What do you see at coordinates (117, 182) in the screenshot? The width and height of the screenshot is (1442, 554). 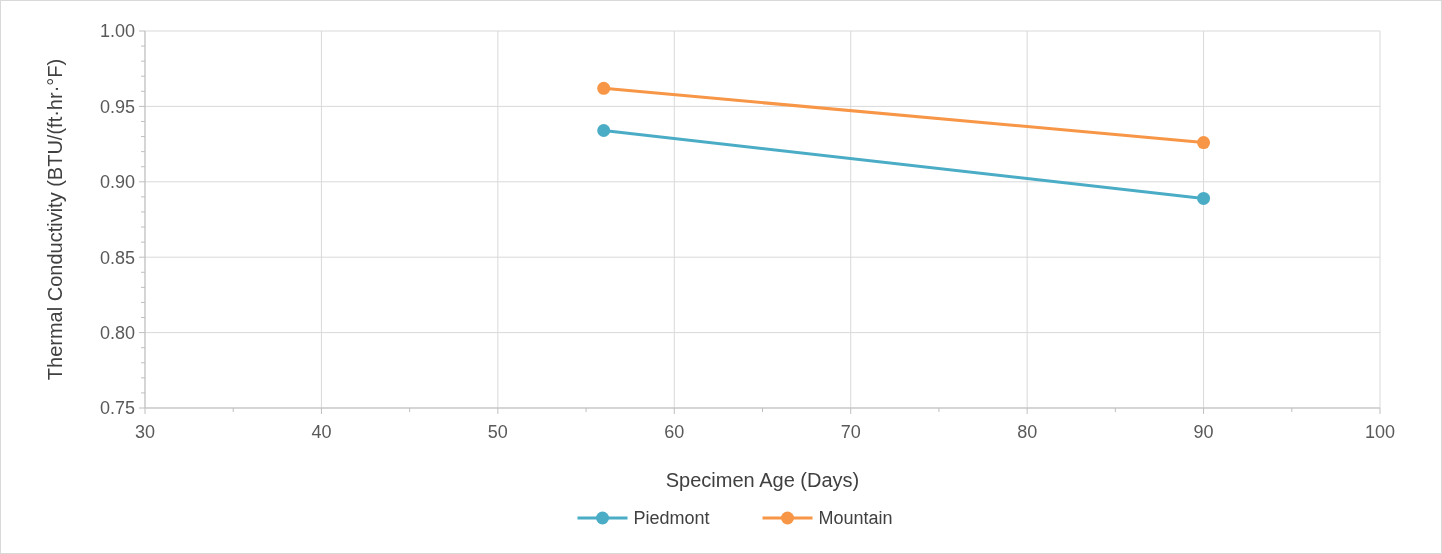 I see `y-tick-label: 0.90` at bounding box center [117, 182].